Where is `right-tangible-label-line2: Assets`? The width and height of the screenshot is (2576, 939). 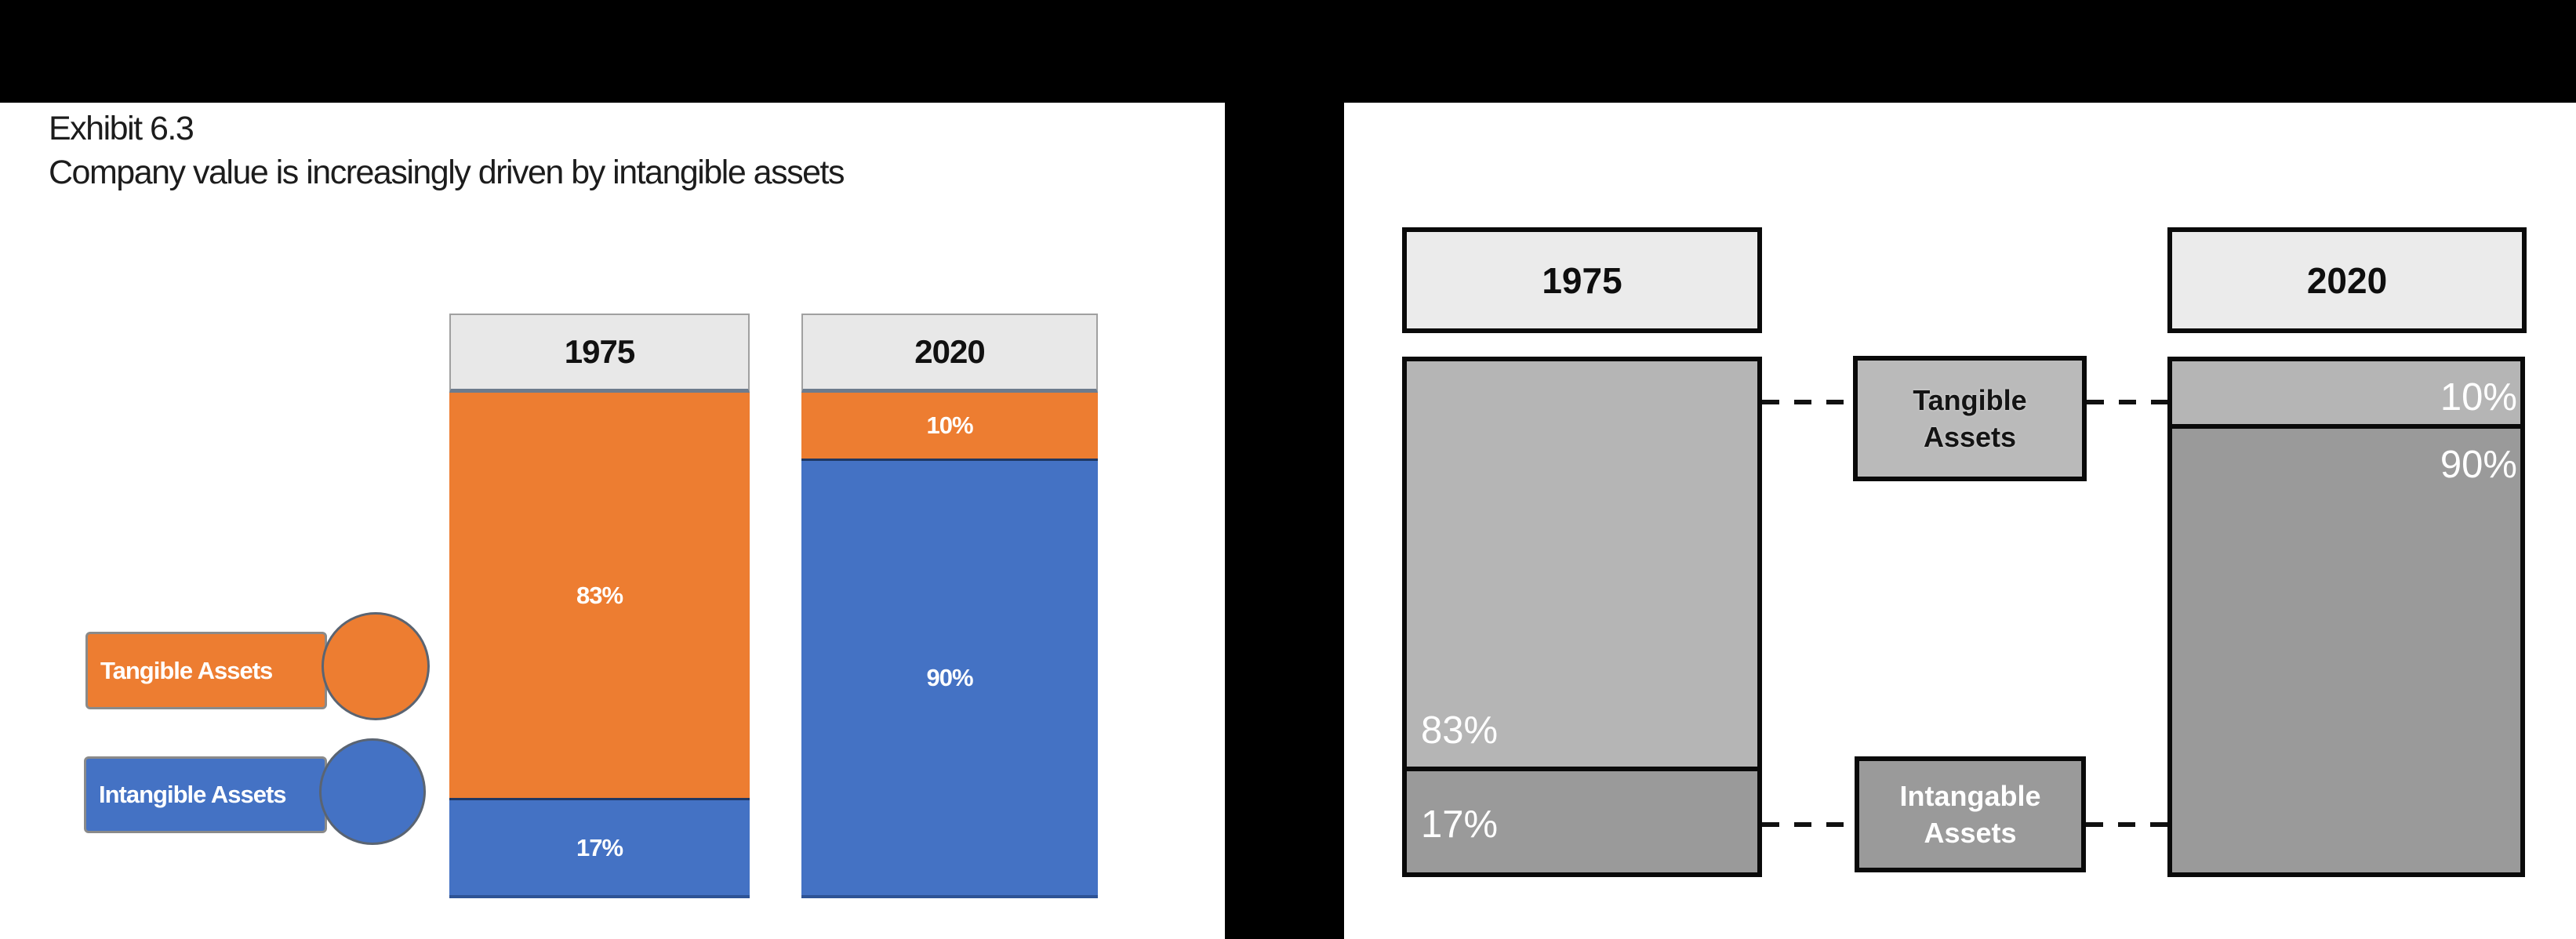 right-tangible-label-line2: Assets is located at coordinates (1970, 437).